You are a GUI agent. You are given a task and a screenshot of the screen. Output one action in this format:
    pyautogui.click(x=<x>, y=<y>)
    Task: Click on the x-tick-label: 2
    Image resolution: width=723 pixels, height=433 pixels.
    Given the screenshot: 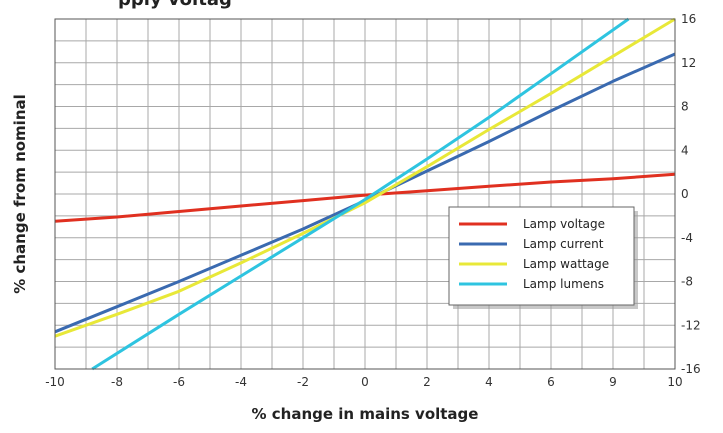 What is the action you would take?
    pyautogui.click(x=427, y=382)
    